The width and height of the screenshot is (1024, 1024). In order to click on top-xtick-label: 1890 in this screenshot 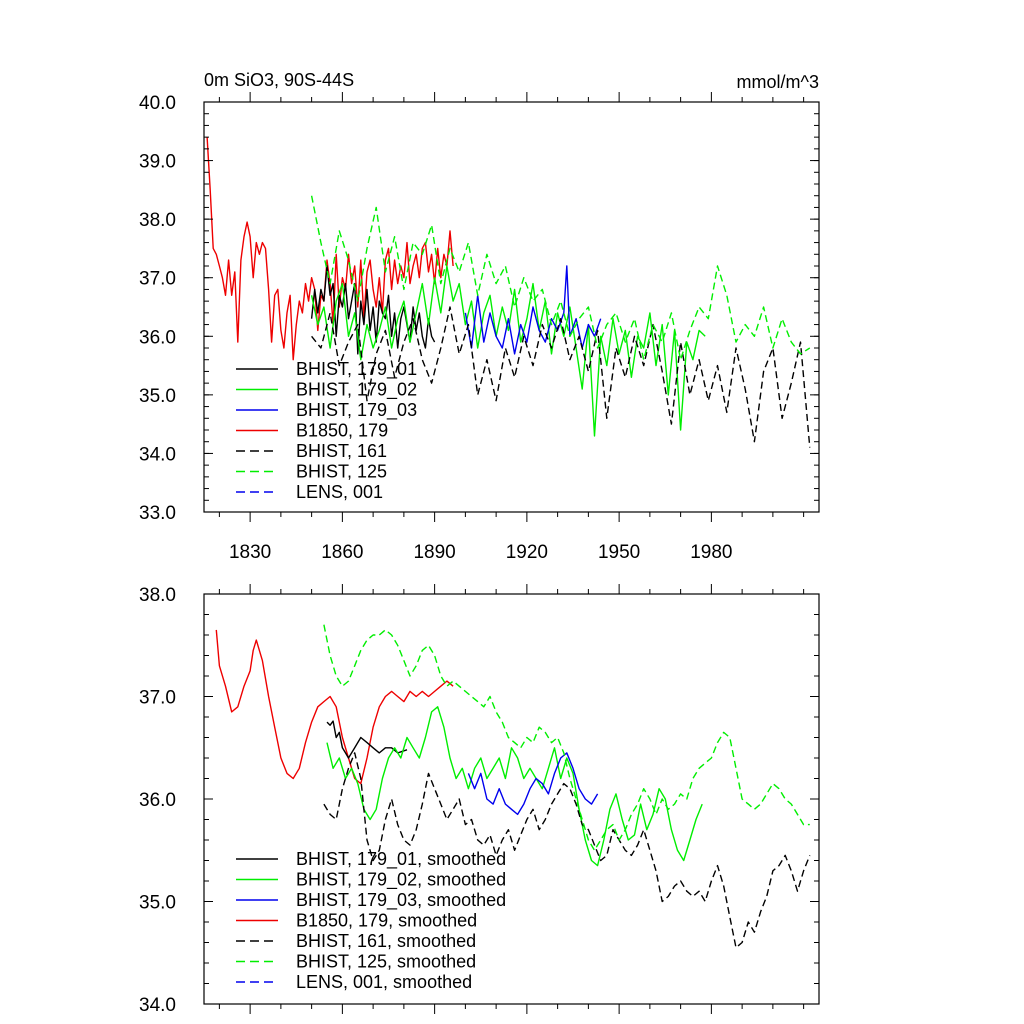, I will do `click(434, 552)`.